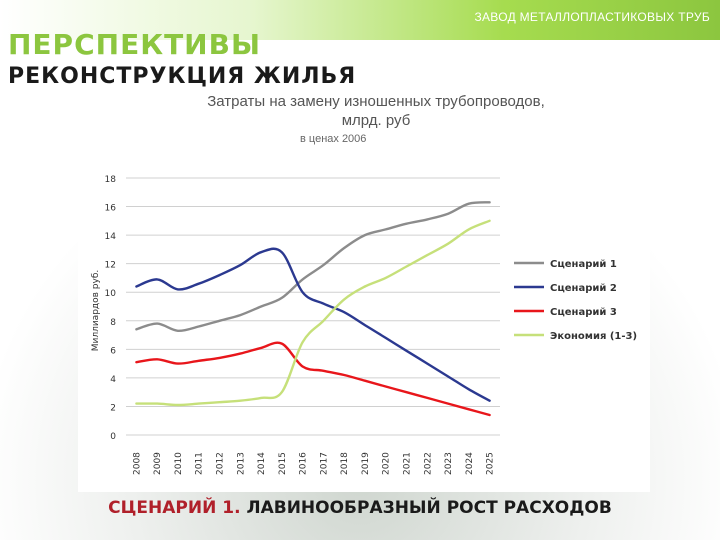 The height and width of the screenshot is (540, 720). What do you see at coordinates (113, 380) in the screenshot?
I see `y-tick-label: 4` at bounding box center [113, 380].